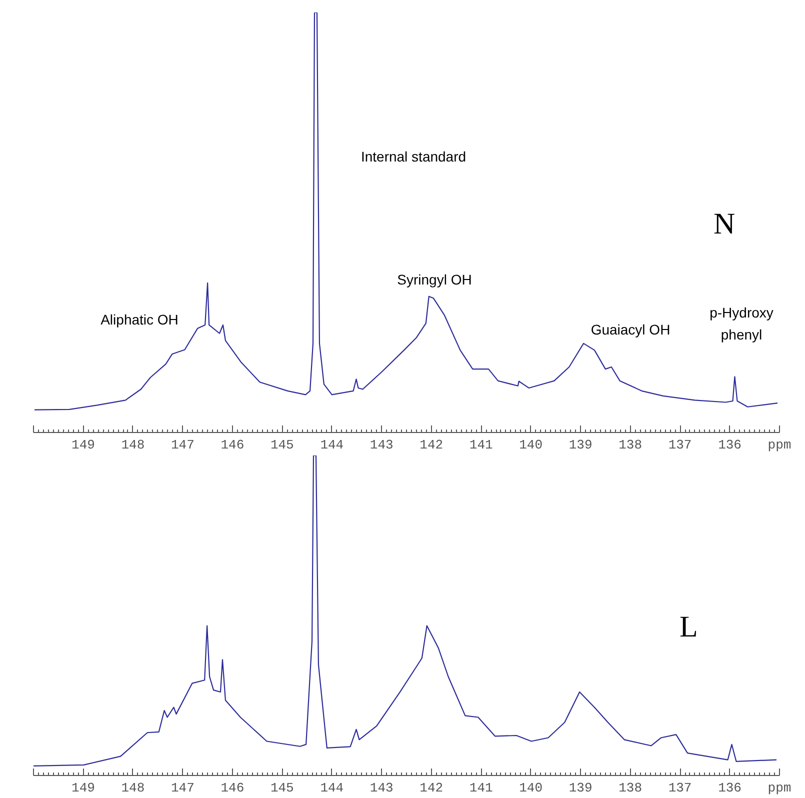 The width and height of the screenshot is (805, 798). I want to click on text: L, so click(689, 627).